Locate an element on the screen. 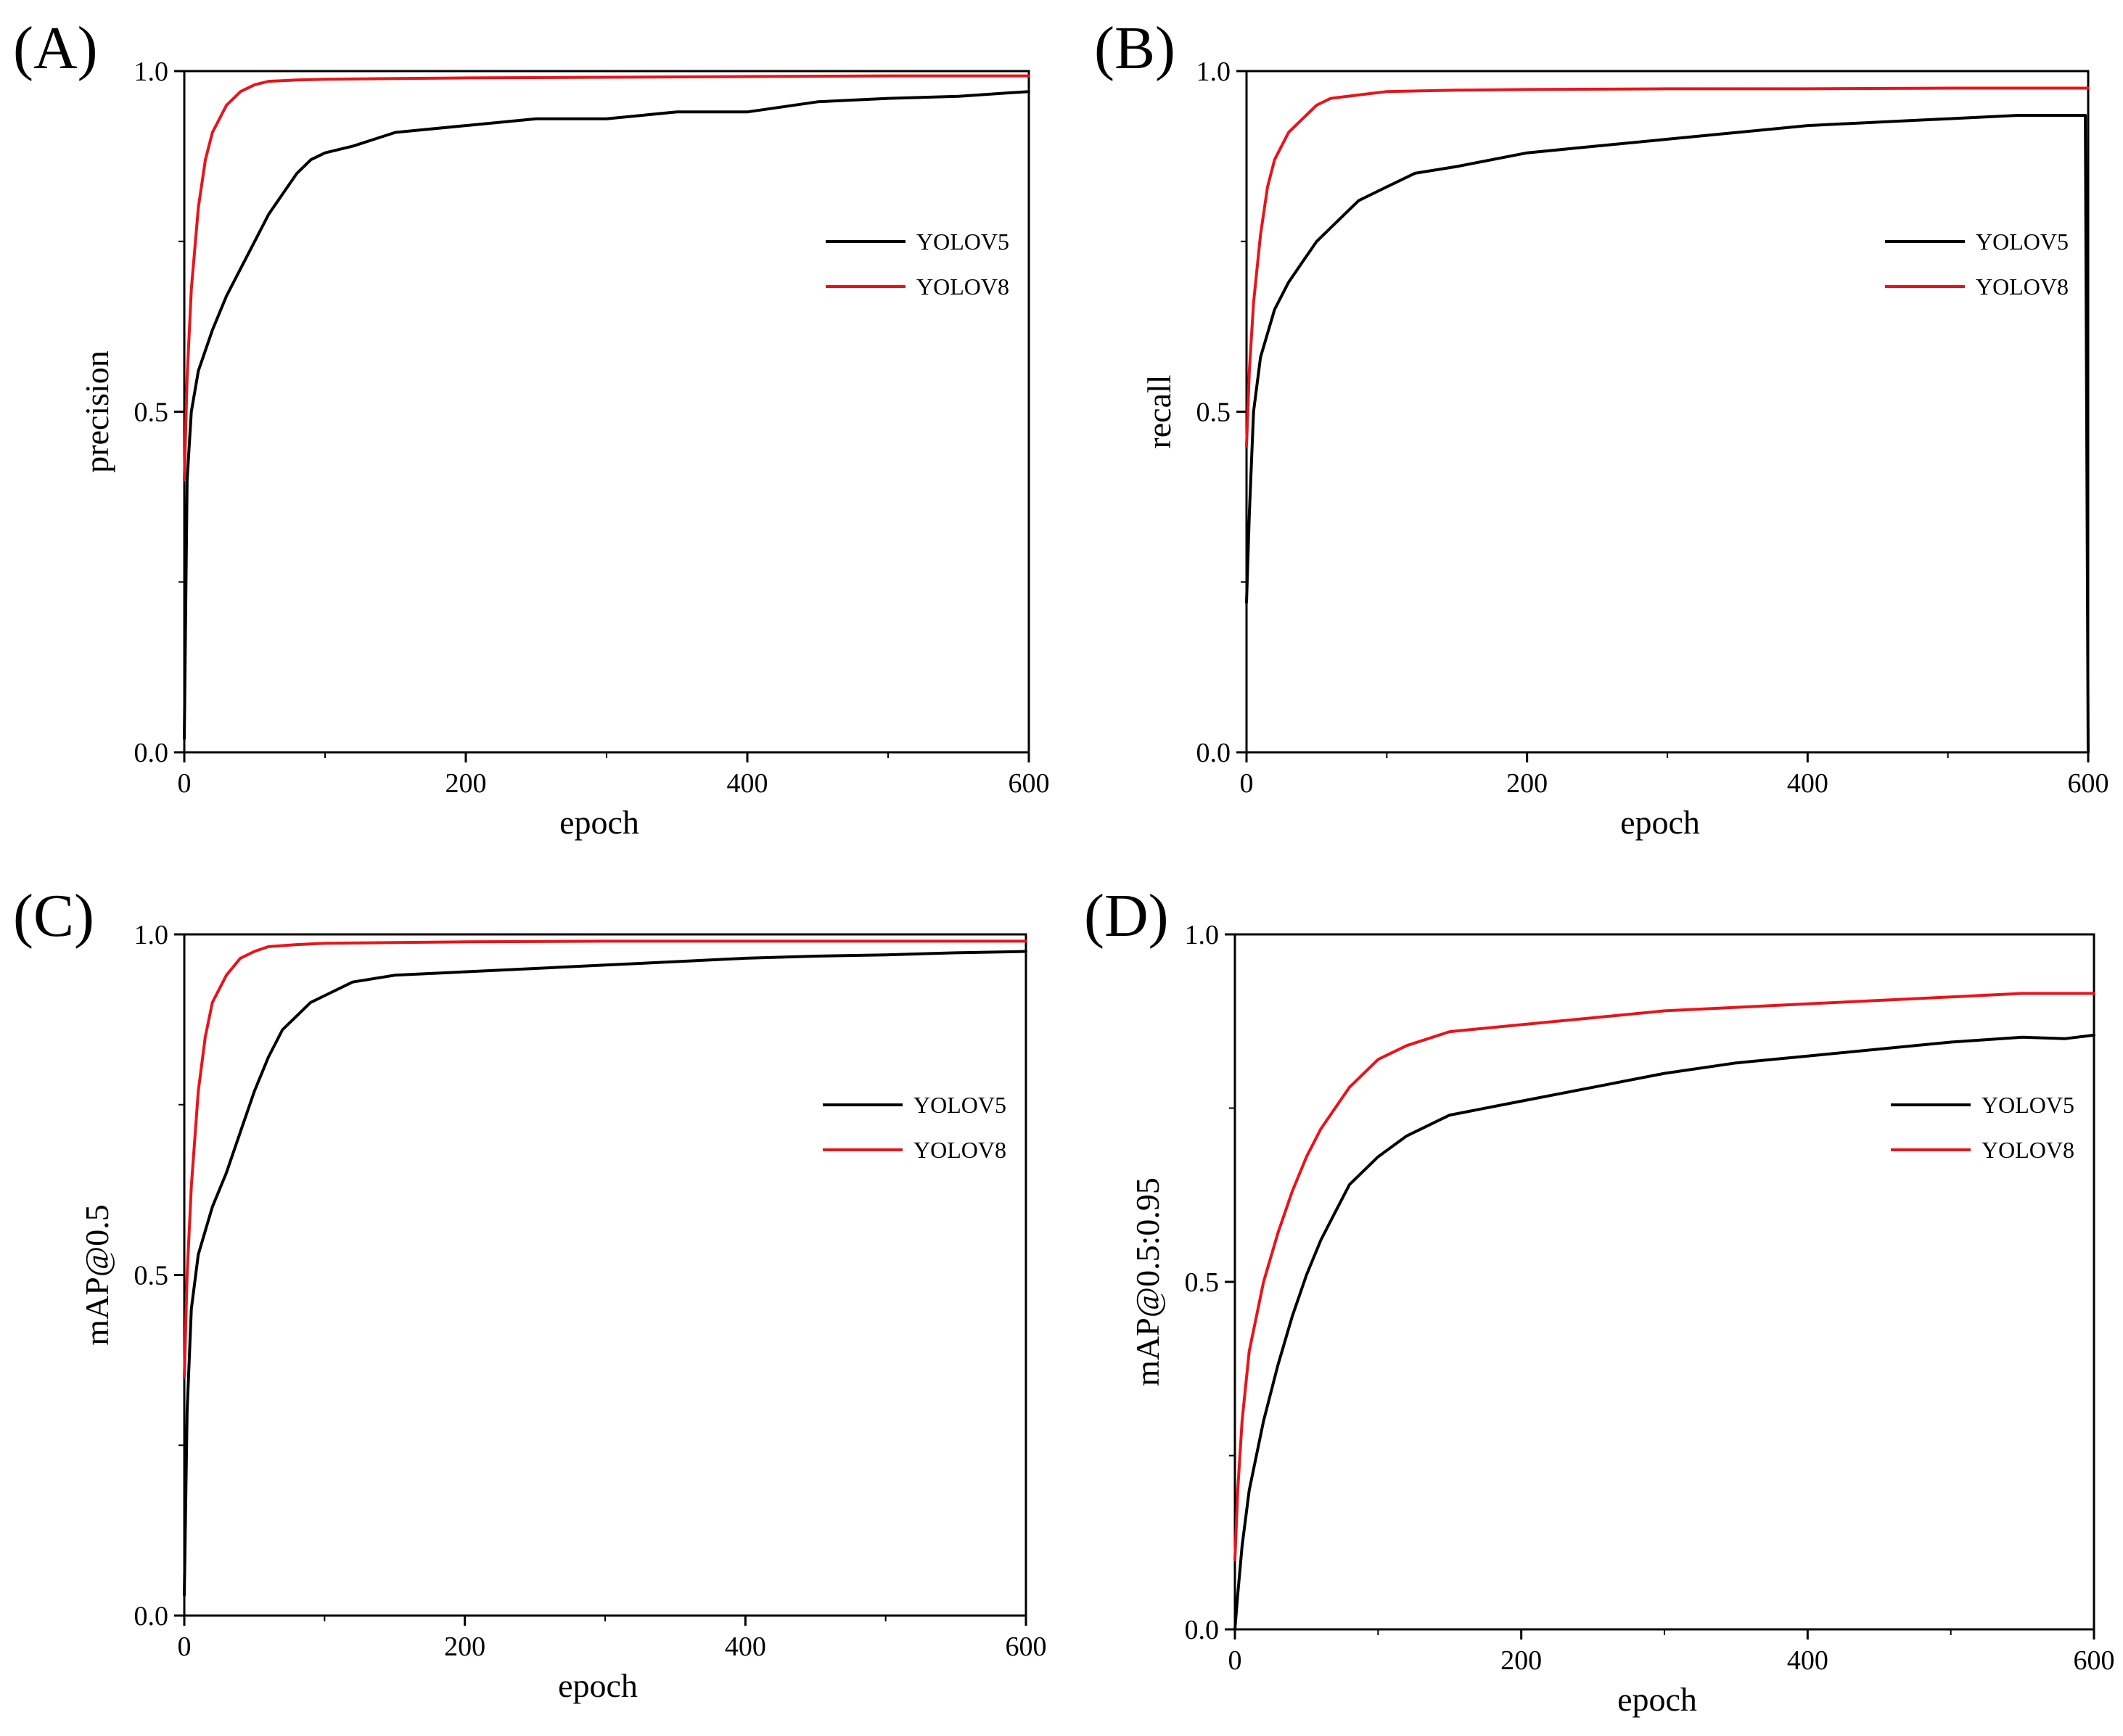 The height and width of the screenshot is (1736, 2123). panel-label: (D) is located at coordinates (1126, 916).